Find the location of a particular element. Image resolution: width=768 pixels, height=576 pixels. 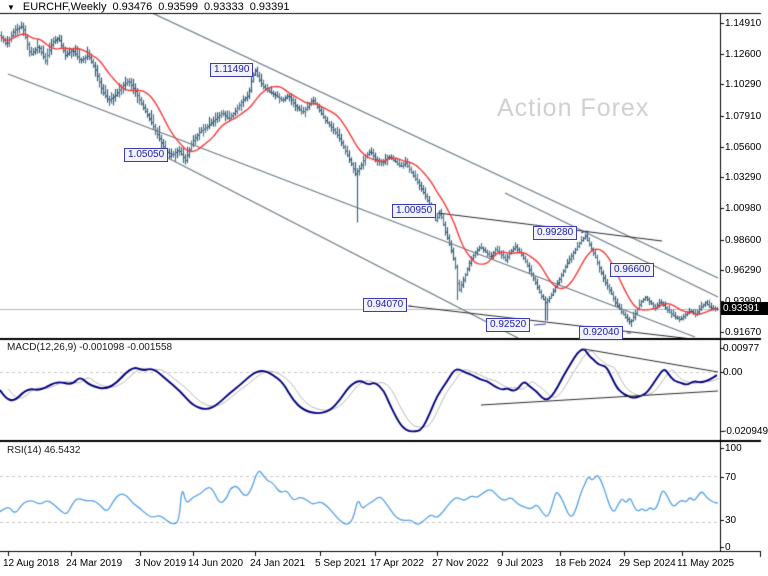

ohlc-open: 0.93476 is located at coordinates (132, 7).